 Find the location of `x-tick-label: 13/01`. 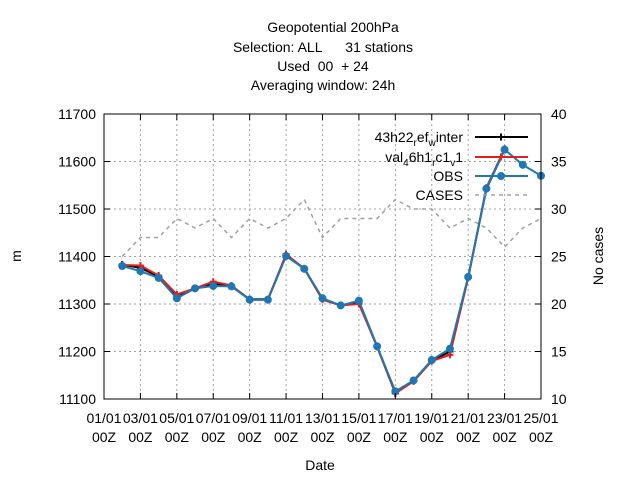

x-tick-label: 13/01 is located at coordinates (322, 418).